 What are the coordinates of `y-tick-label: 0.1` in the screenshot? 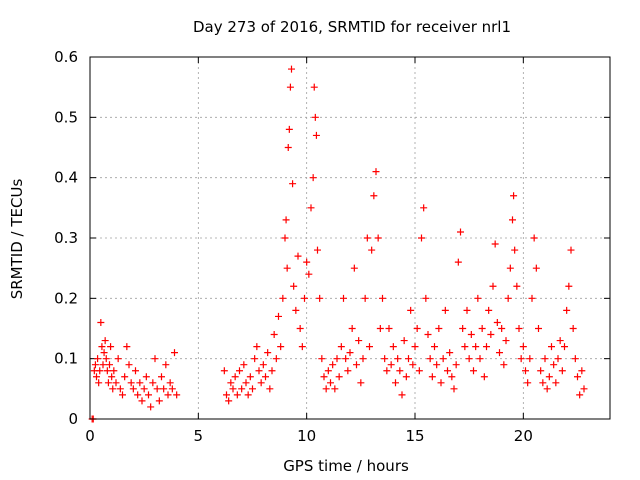 It's located at (66, 359).